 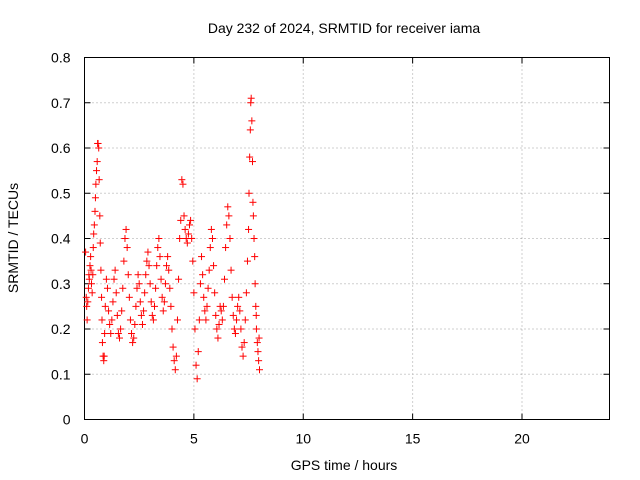 I want to click on y-tick-label: 0.4, so click(x=61, y=239).